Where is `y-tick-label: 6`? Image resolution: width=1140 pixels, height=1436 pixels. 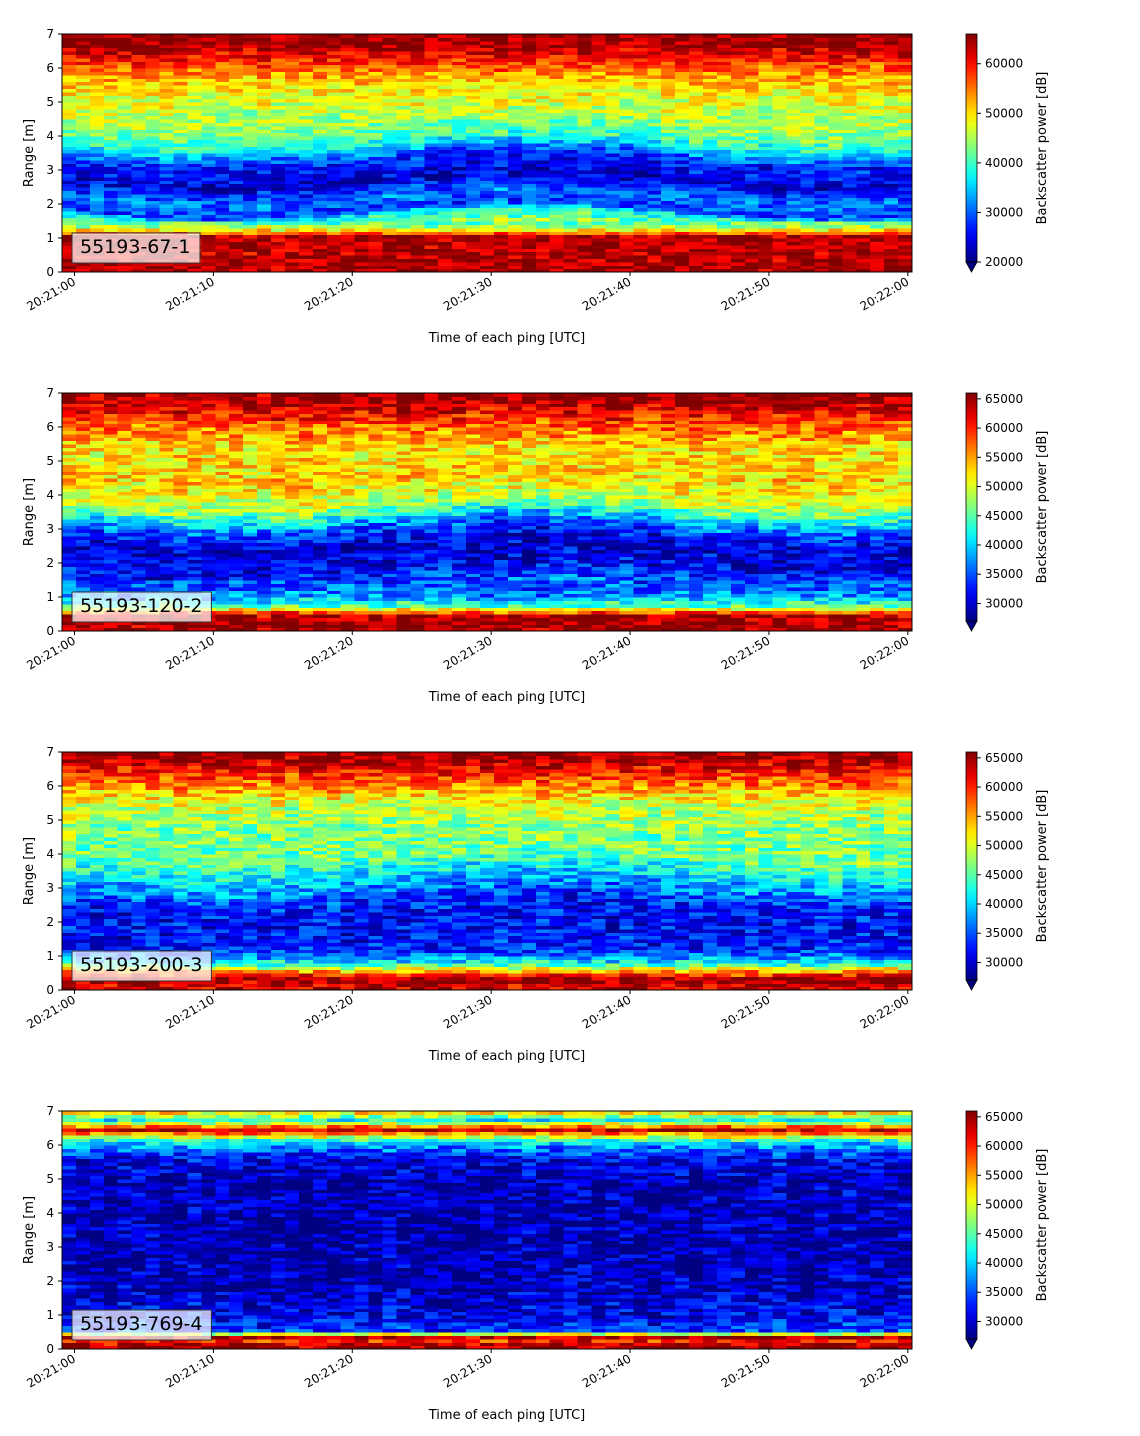 y-tick-label: 6 is located at coordinates (50, 68).